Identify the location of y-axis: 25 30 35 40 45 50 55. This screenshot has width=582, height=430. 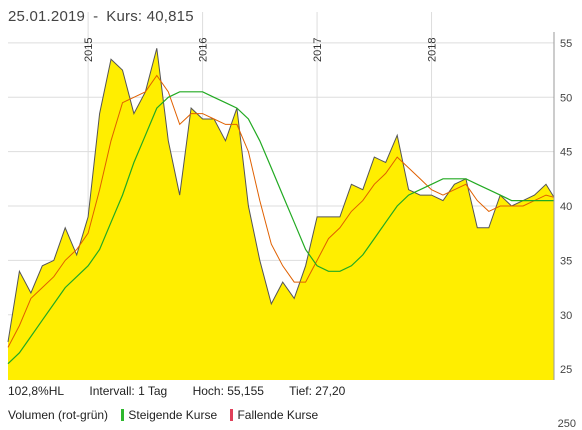
(562, 206).